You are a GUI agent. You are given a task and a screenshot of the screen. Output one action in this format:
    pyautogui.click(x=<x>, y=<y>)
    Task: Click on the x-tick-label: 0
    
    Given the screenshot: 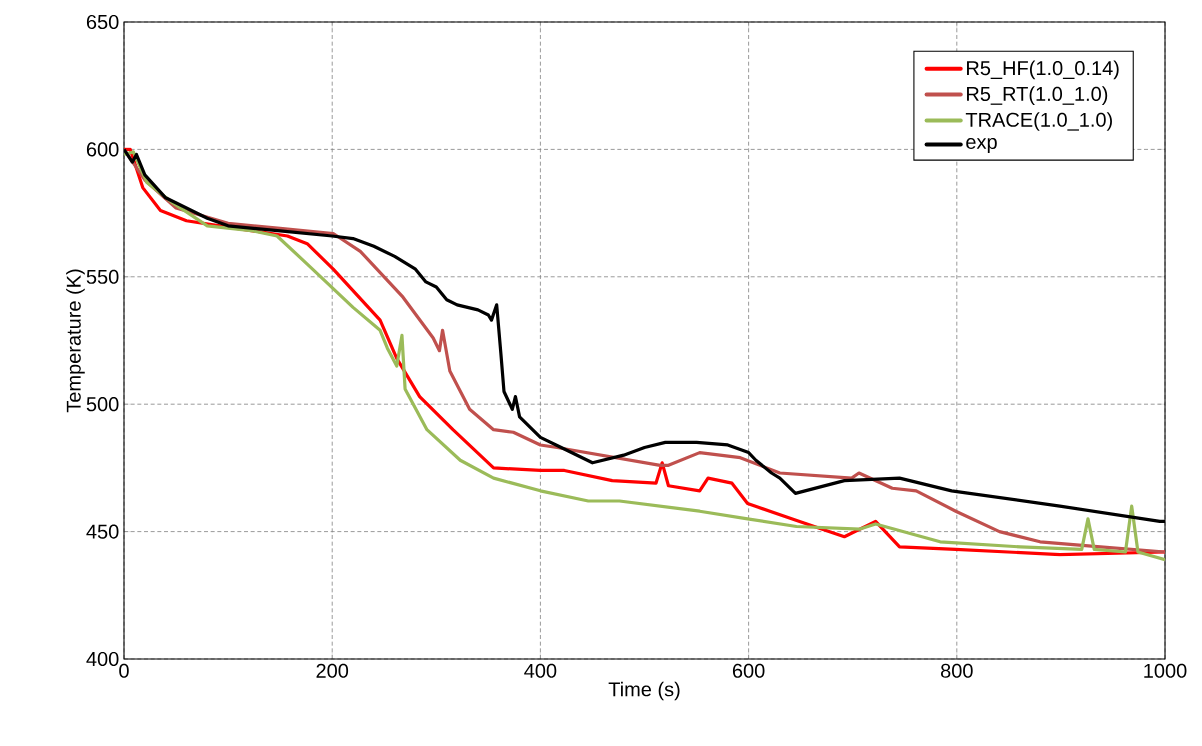 What is the action you would take?
    pyautogui.click(x=124, y=670)
    